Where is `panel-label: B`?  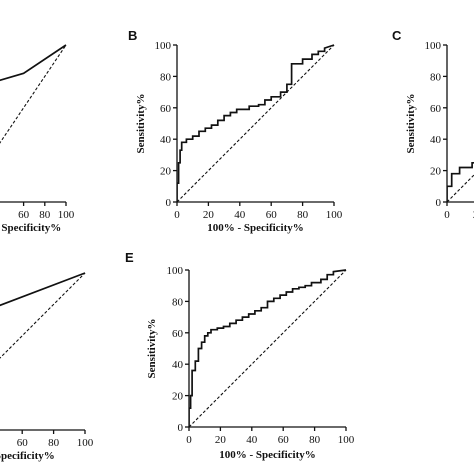 panel-label: B is located at coordinates (132, 35).